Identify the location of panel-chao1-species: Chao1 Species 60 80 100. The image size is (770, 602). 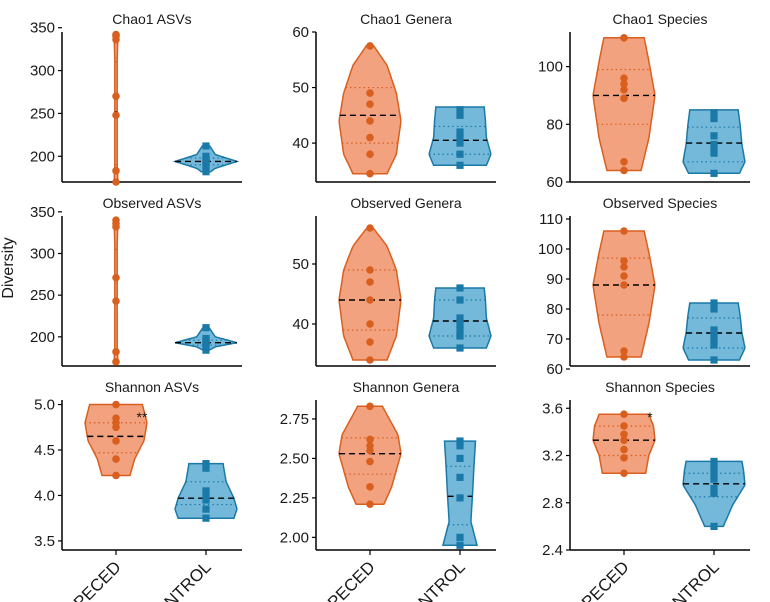
(644, 101).